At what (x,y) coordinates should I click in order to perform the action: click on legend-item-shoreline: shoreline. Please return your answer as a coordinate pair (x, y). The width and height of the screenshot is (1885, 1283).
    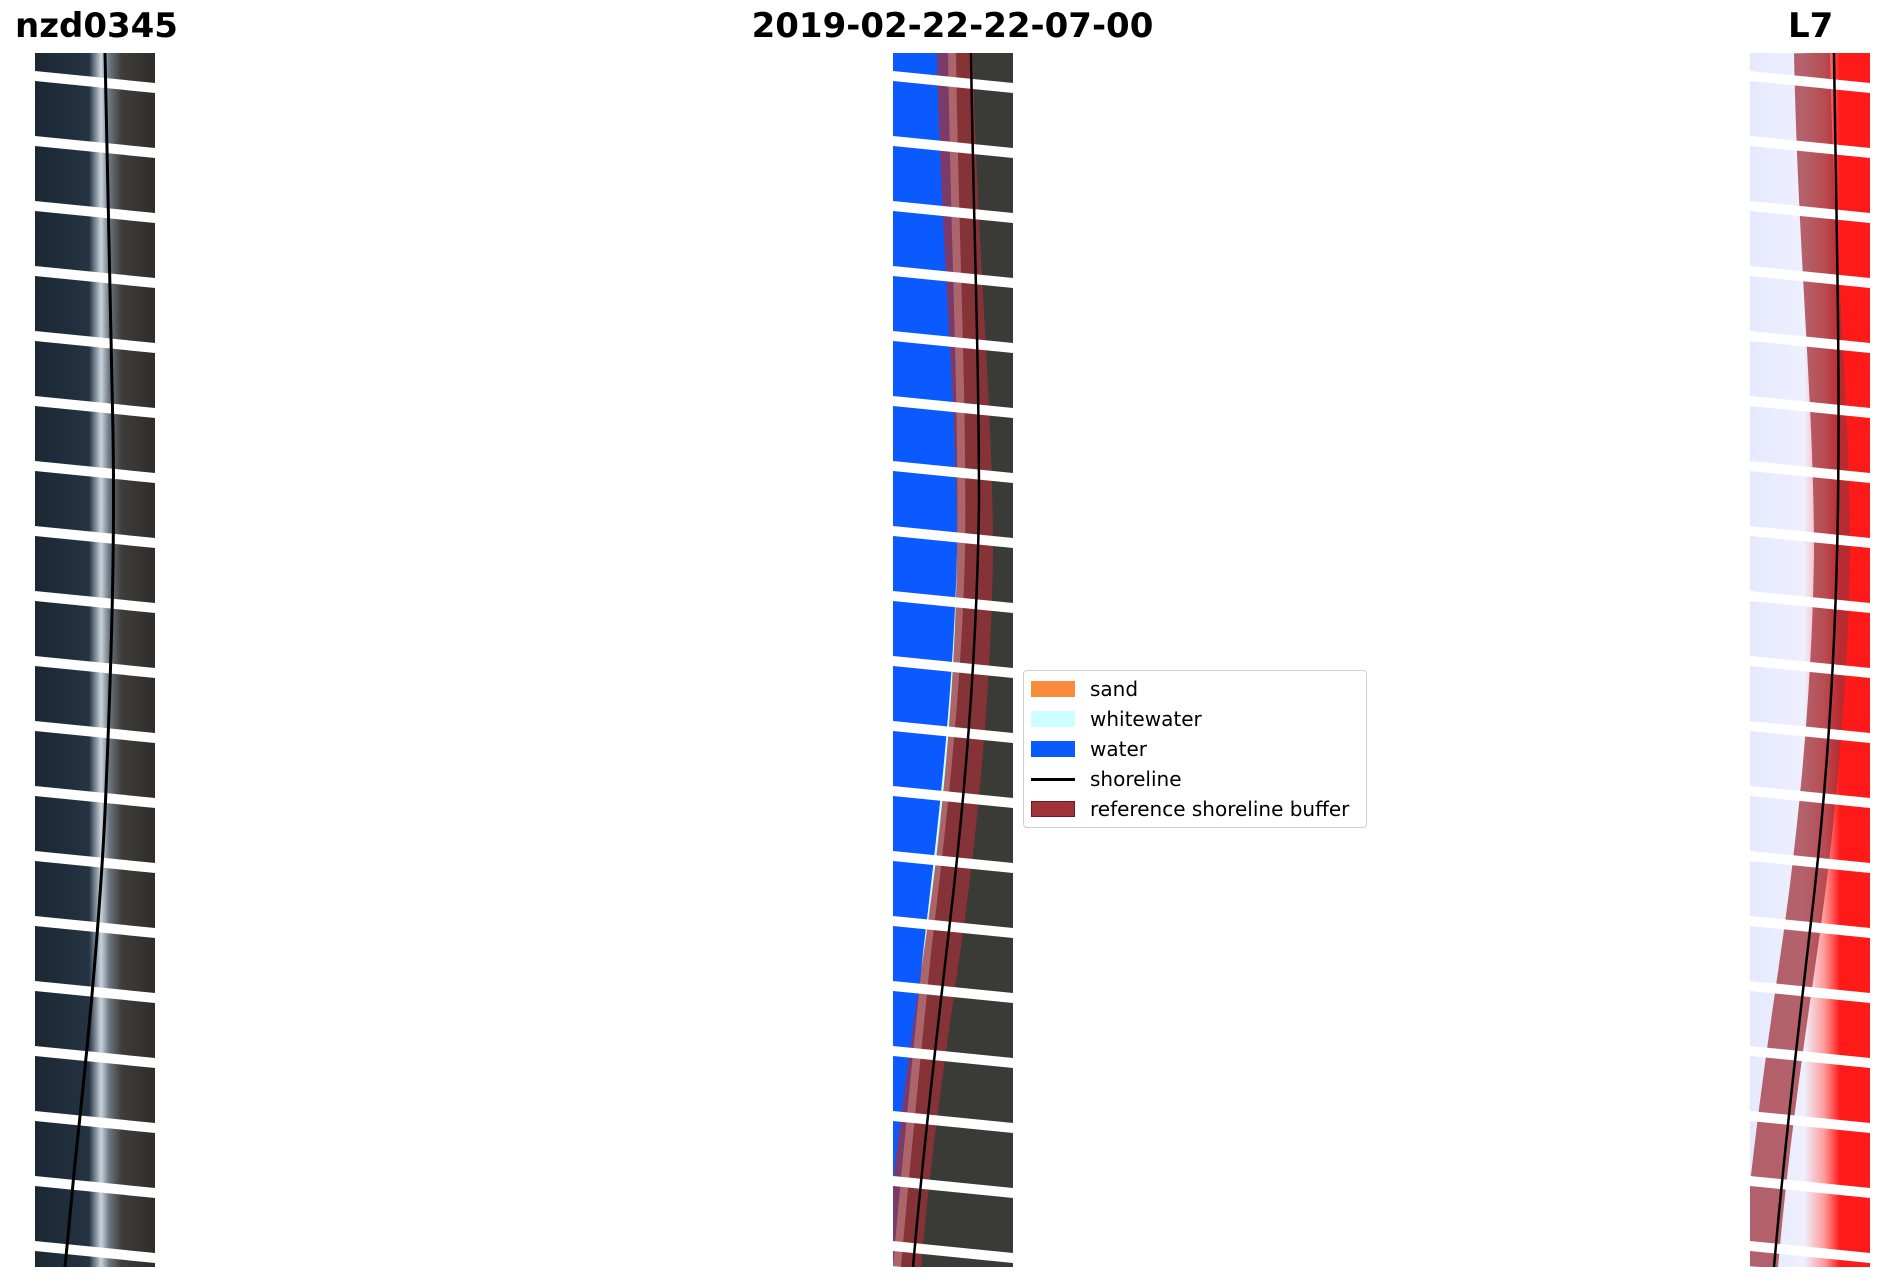
    Looking at the image, I should click on (1195, 779).